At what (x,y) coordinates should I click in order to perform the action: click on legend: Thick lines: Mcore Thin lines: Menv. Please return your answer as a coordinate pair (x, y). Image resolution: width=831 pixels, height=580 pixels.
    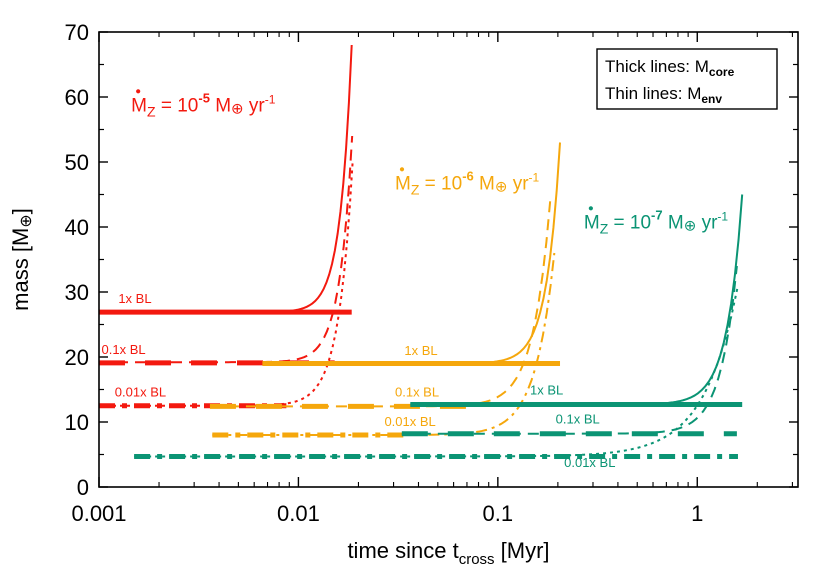
    Looking at the image, I should click on (687, 79).